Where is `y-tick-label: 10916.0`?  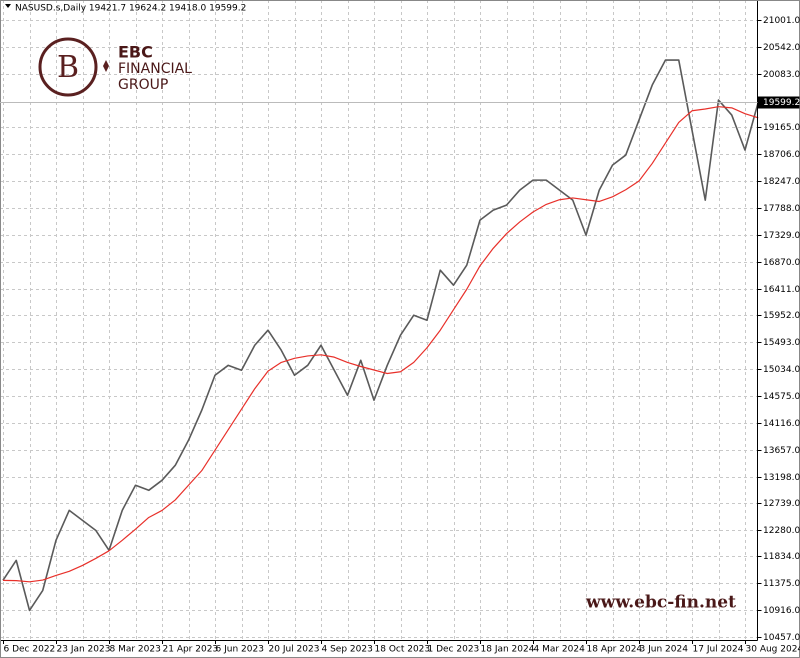
y-tick-label: 10916.0 is located at coordinates (781, 611).